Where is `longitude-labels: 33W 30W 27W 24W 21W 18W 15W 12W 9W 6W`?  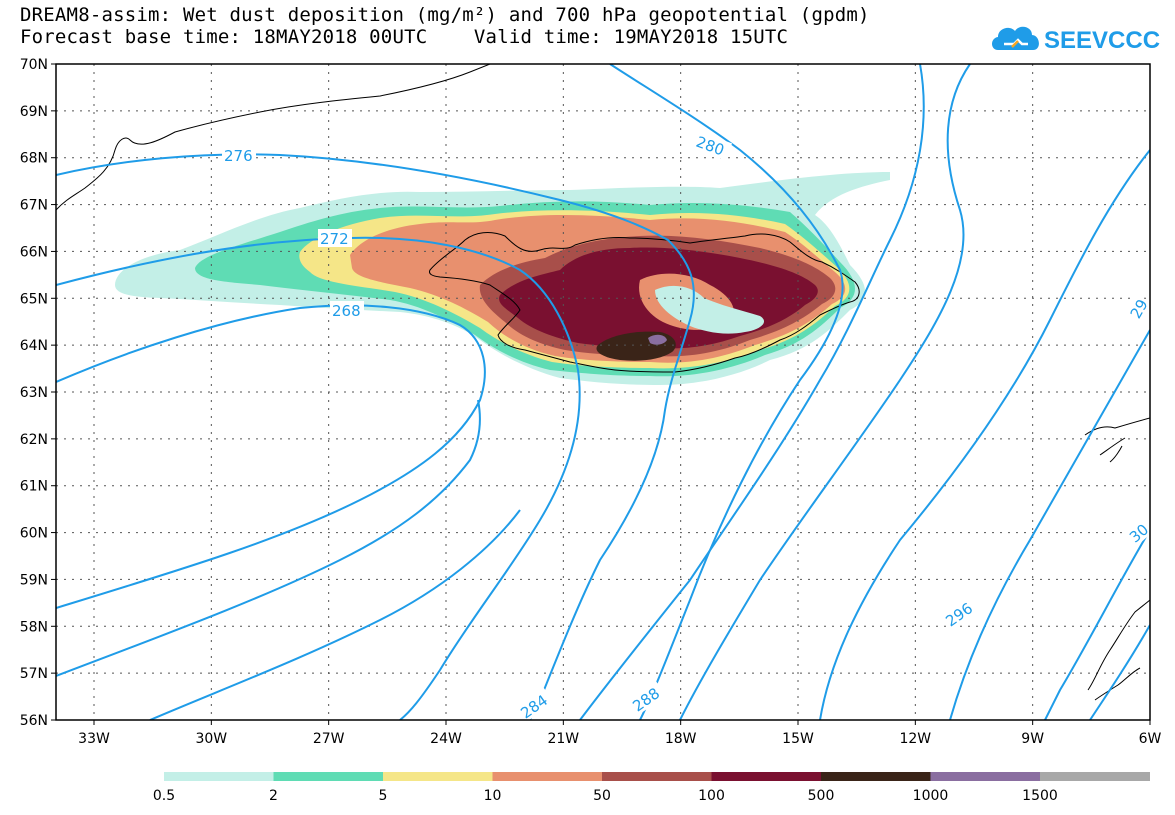
longitude-labels: 33W 30W 27W 24W 21W 18W 15W 12W 9W 6W is located at coordinates (619, 739).